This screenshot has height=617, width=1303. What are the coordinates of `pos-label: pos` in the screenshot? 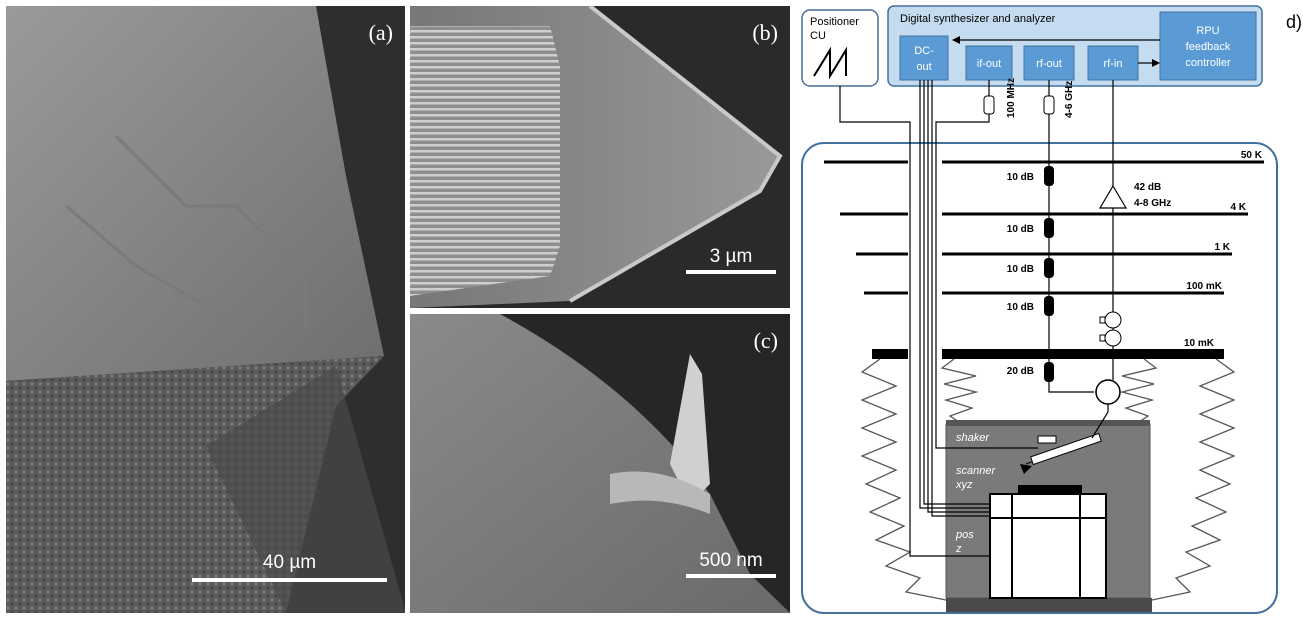 It's located at (964, 535).